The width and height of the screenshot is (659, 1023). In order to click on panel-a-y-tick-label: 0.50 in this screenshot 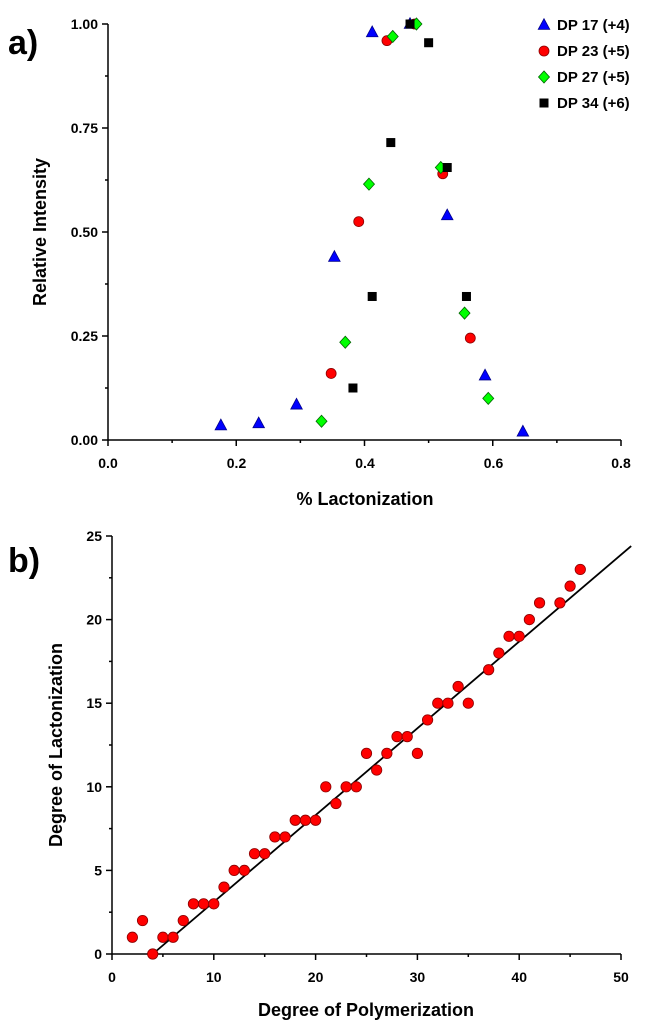, I will do `click(84, 232)`.